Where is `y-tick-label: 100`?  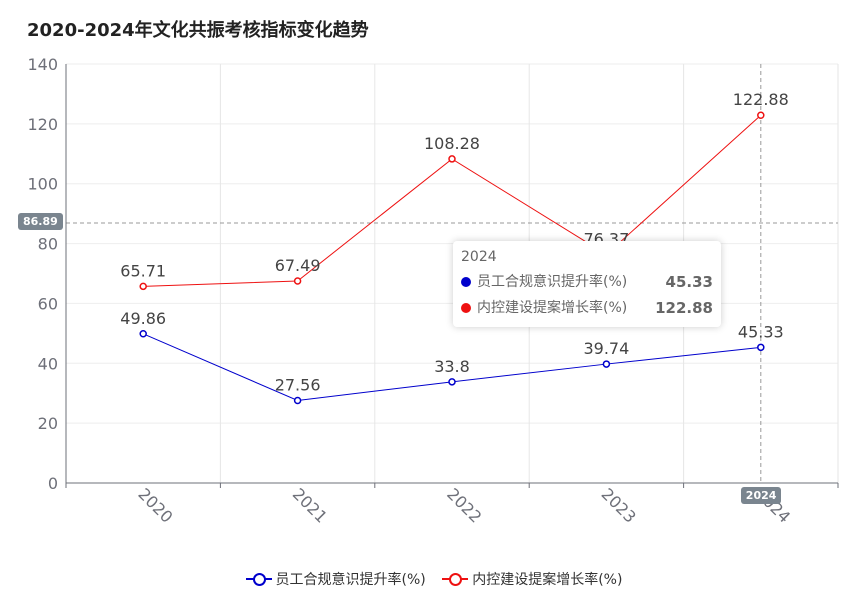 y-tick-label: 100 is located at coordinates (42, 184).